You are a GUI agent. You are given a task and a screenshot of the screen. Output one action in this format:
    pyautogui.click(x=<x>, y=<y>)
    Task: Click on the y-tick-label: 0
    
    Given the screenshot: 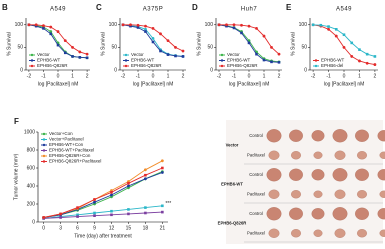 What is the action you would take?
    pyautogui.click(x=115, y=70)
    